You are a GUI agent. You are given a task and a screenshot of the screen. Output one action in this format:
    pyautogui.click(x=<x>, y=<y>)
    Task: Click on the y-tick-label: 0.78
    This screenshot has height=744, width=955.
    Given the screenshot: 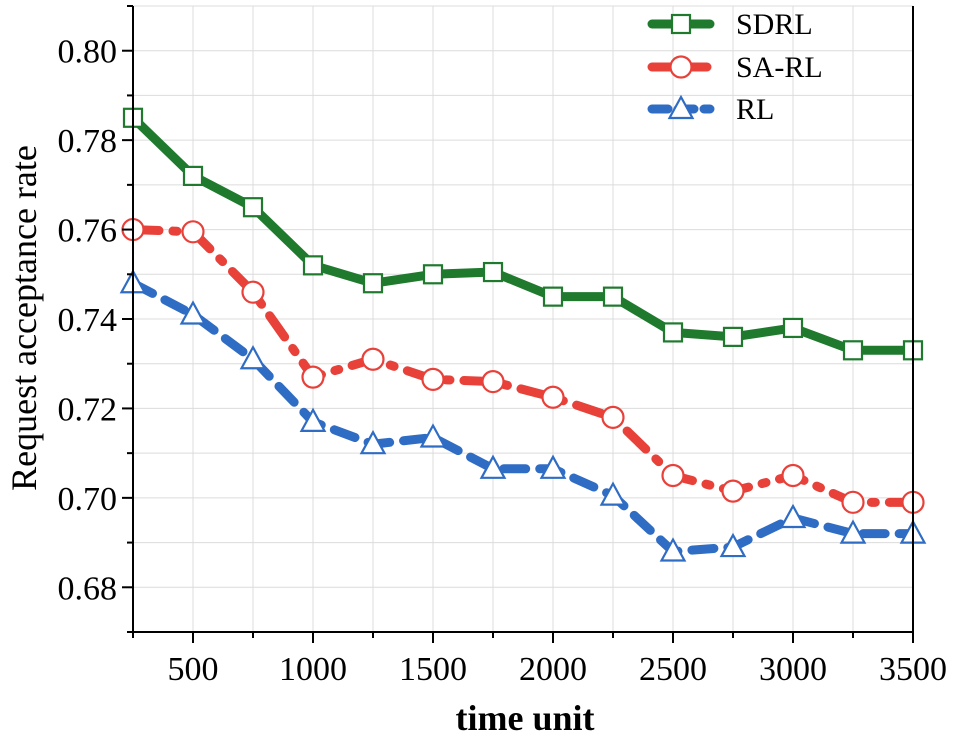 What is the action you would take?
    pyautogui.click(x=88, y=141)
    